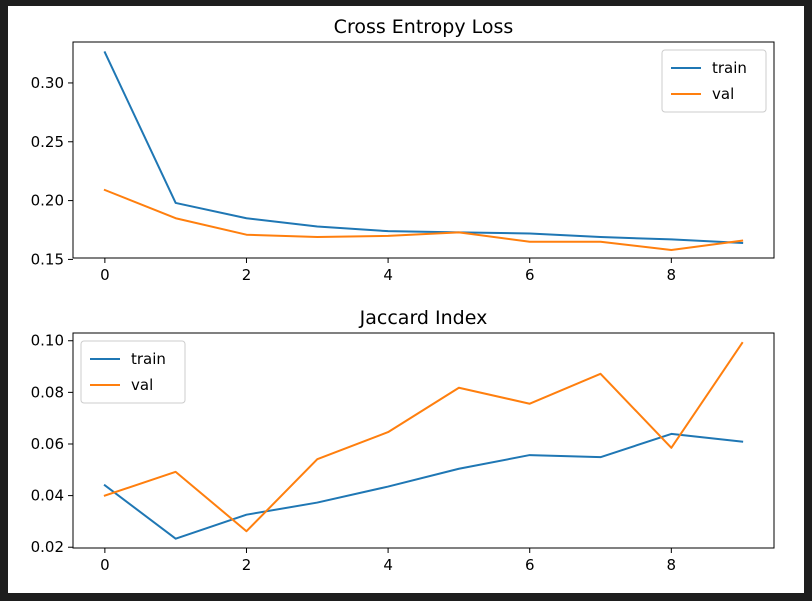 The image size is (812, 601). What do you see at coordinates (47, 201) in the screenshot?
I see `y-tick-label: 0.20` at bounding box center [47, 201].